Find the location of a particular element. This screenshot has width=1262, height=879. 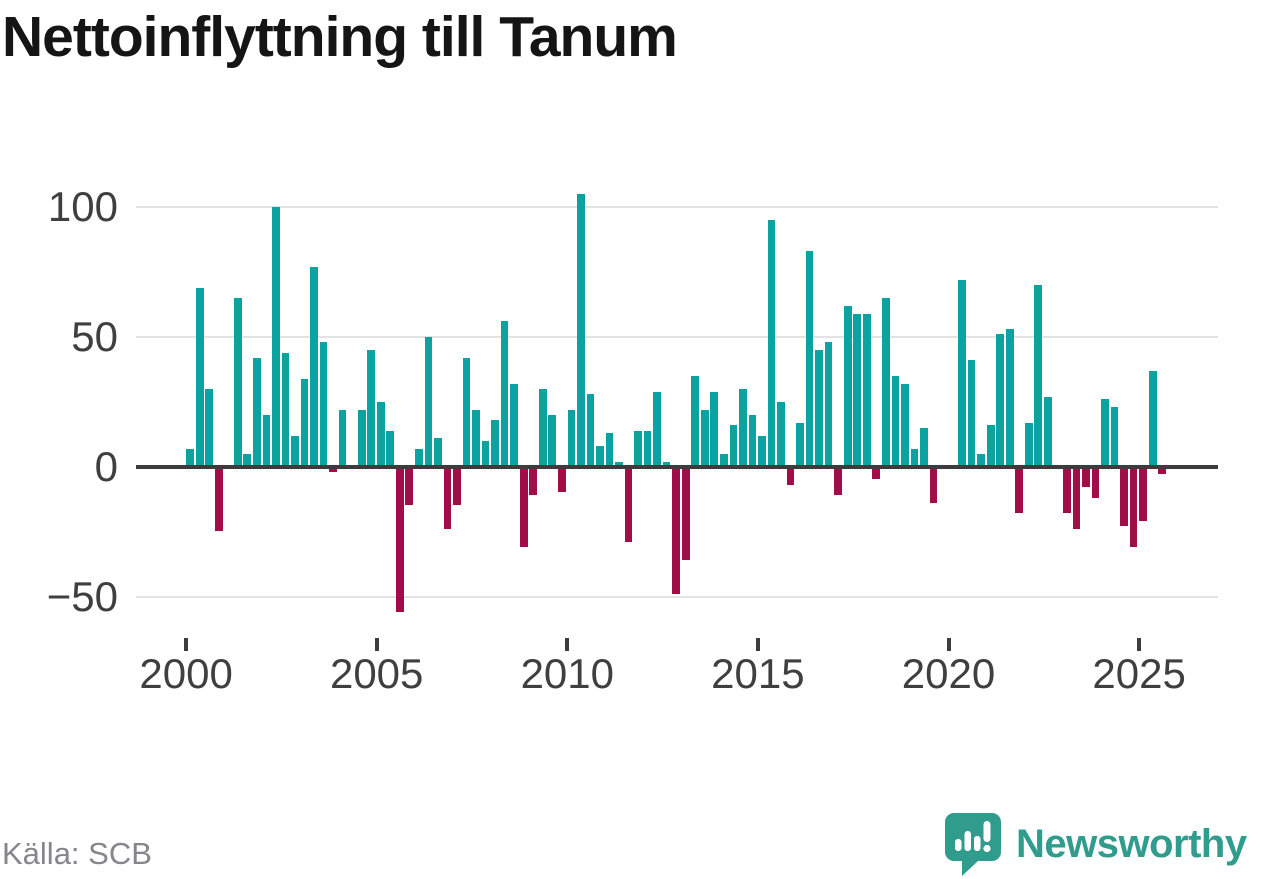

x-axis-tick-2010 is located at coordinates (567, 644).